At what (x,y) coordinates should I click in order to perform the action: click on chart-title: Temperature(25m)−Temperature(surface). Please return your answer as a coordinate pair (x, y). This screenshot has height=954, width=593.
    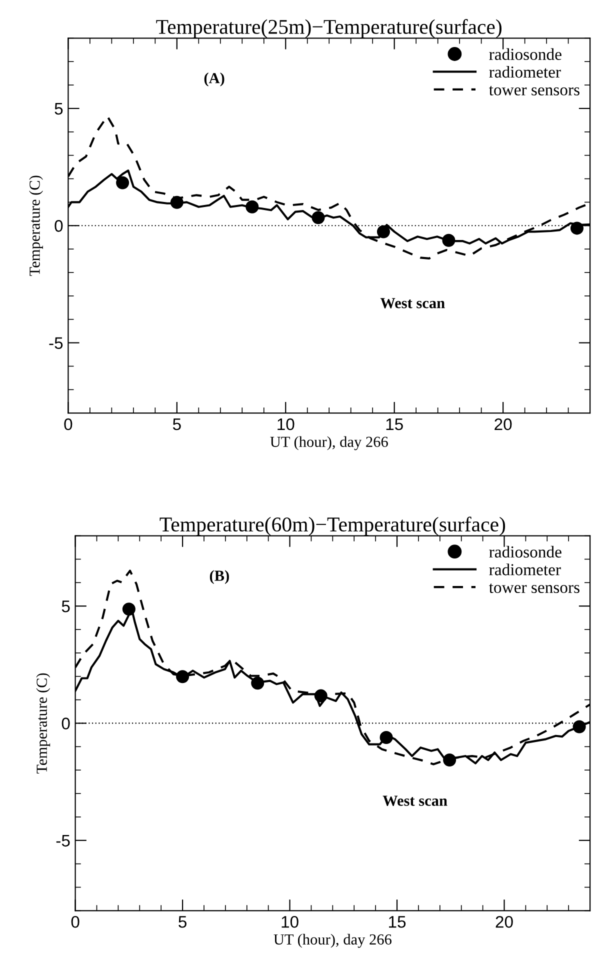
    Looking at the image, I should click on (329, 28).